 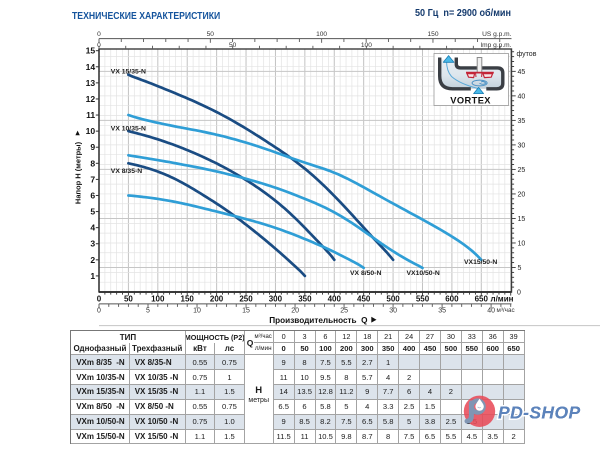 What do you see at coordinates (423, 299) in the screenshot?
I see `svg-text: 550` at bounding box center [423, 299].